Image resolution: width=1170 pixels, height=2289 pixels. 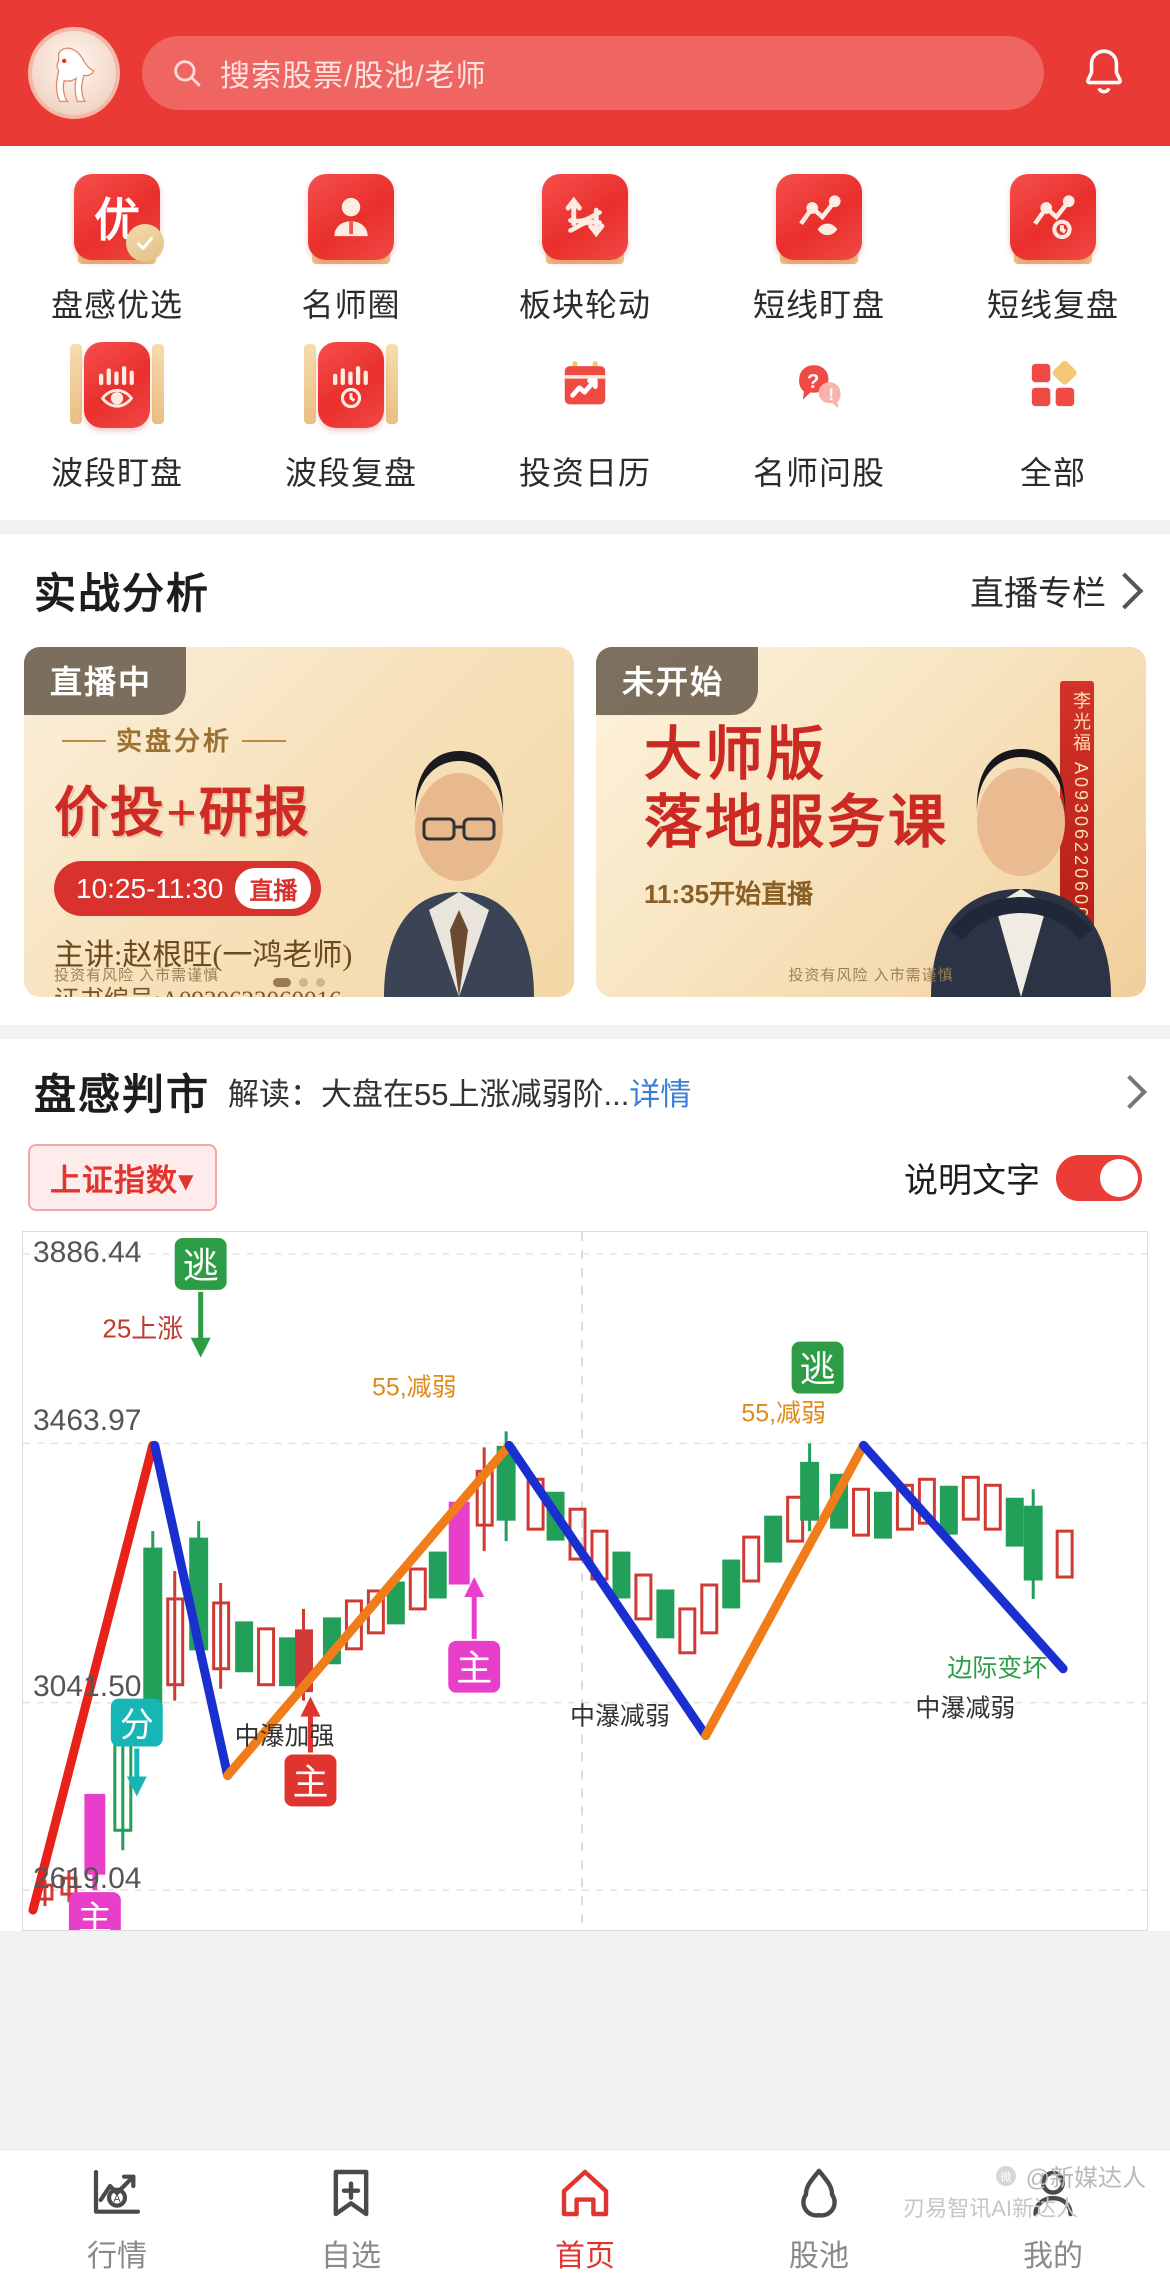 I want to click on live-speaker: 主讲:赵根旺(一鸿老师), so click(x=203, y=955).